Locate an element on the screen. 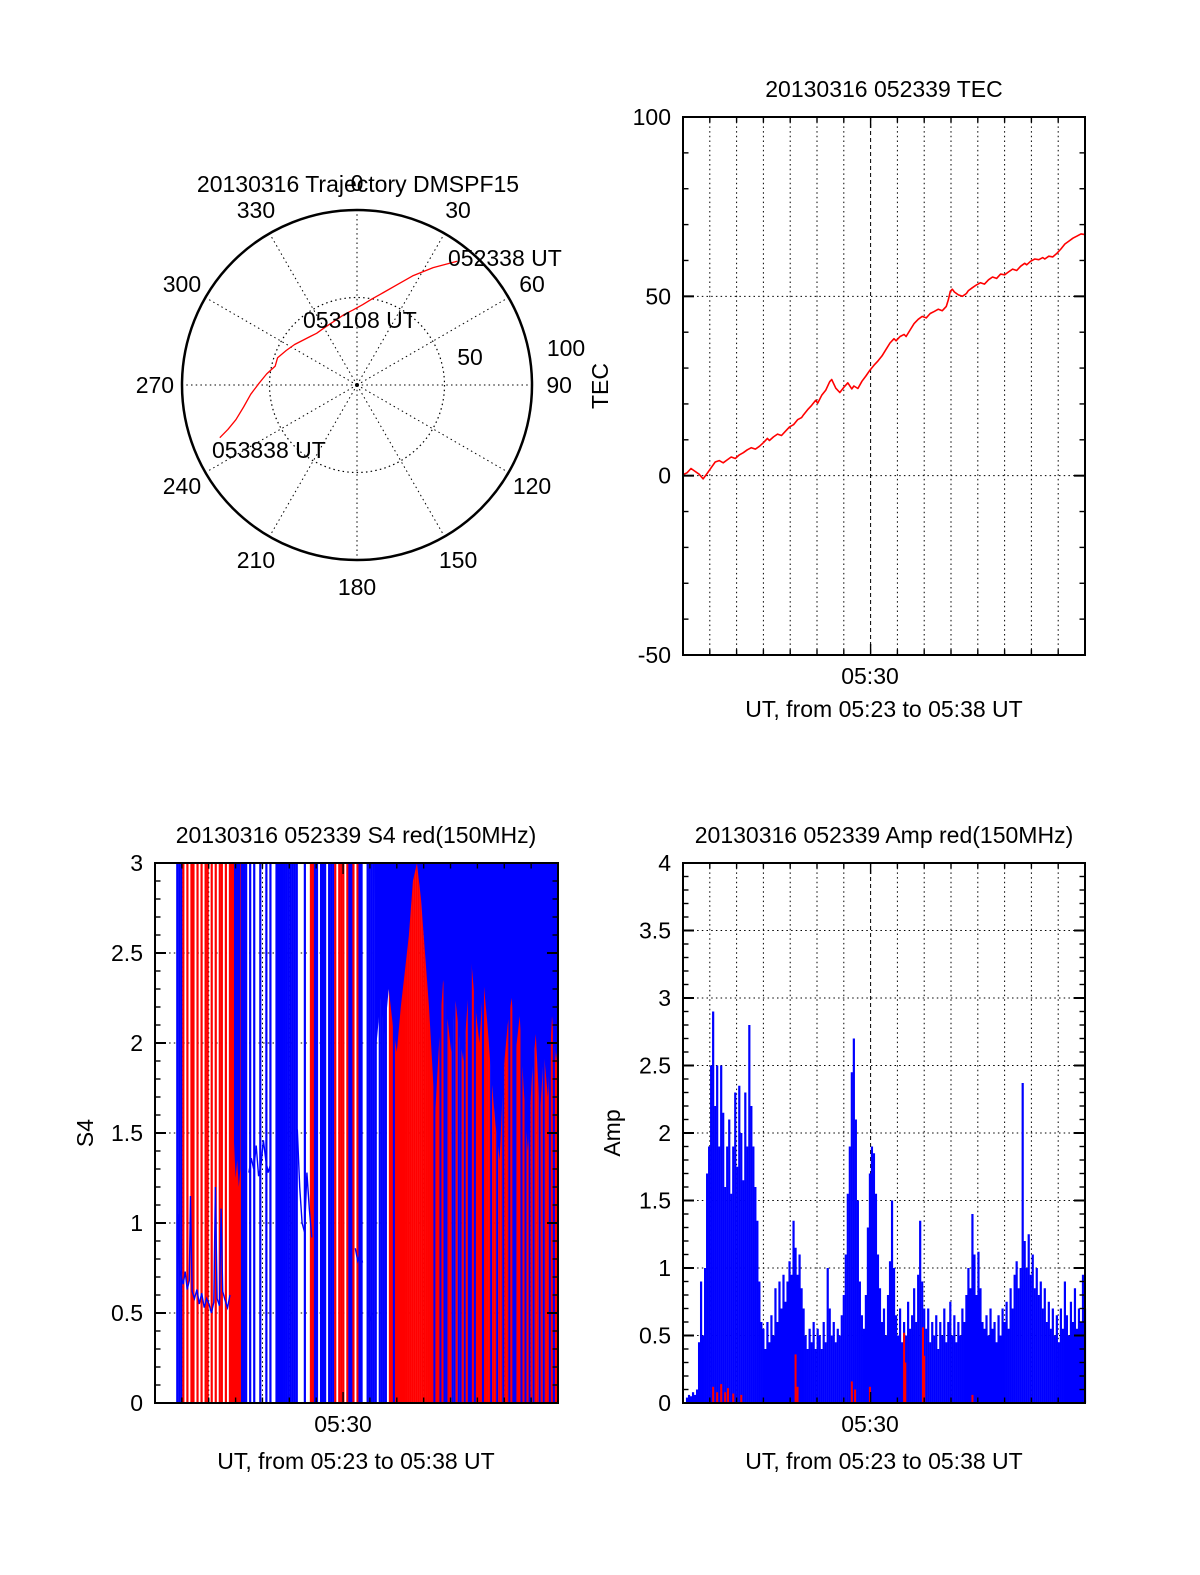 This screenshot has height=1575, width=1200. svg-text: 270 is located at coordinates (155, 385).